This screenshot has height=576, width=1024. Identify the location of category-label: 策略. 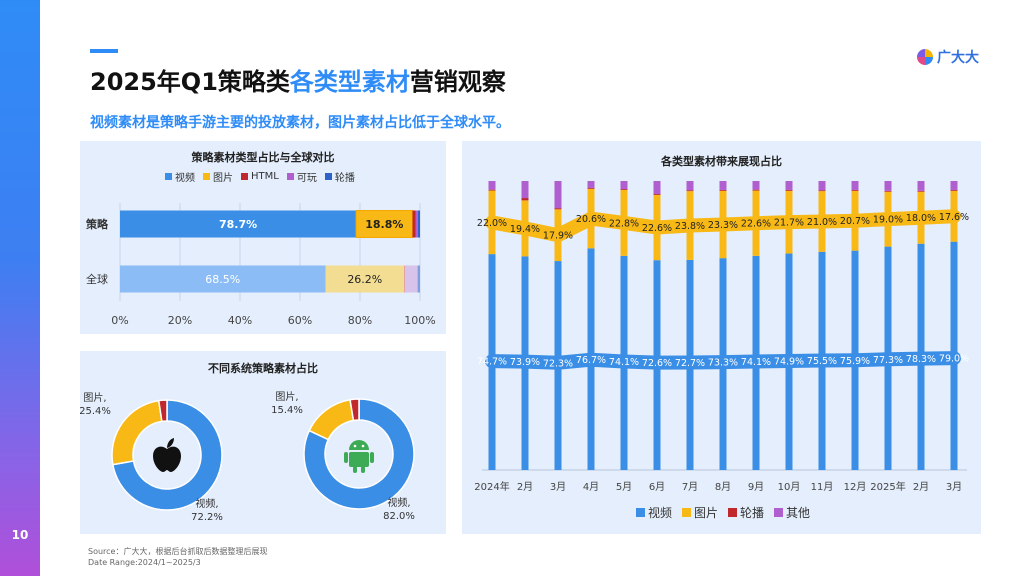
(97, 224).